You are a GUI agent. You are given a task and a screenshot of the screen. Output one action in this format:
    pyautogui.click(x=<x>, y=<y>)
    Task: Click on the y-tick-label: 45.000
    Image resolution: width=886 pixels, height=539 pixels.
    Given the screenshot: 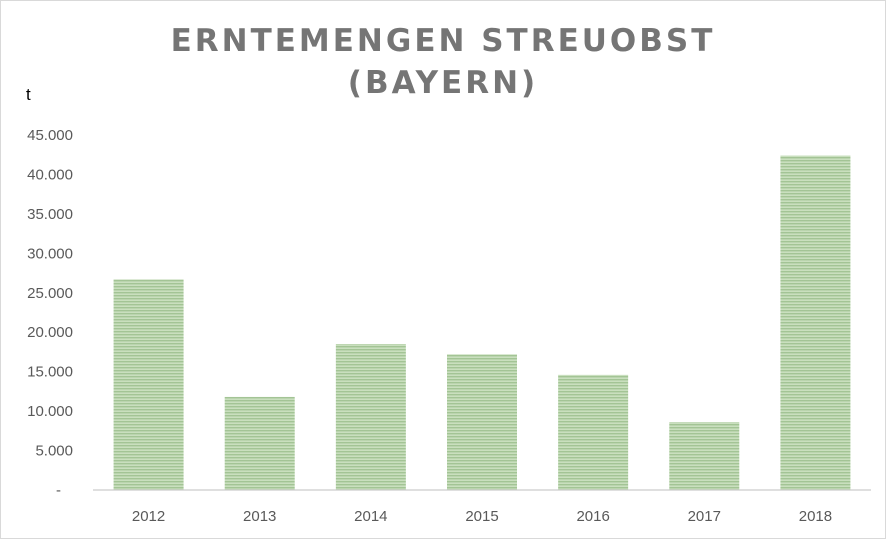 What is the action you would take?
    pyautogui.click(x=50, y=135)
    